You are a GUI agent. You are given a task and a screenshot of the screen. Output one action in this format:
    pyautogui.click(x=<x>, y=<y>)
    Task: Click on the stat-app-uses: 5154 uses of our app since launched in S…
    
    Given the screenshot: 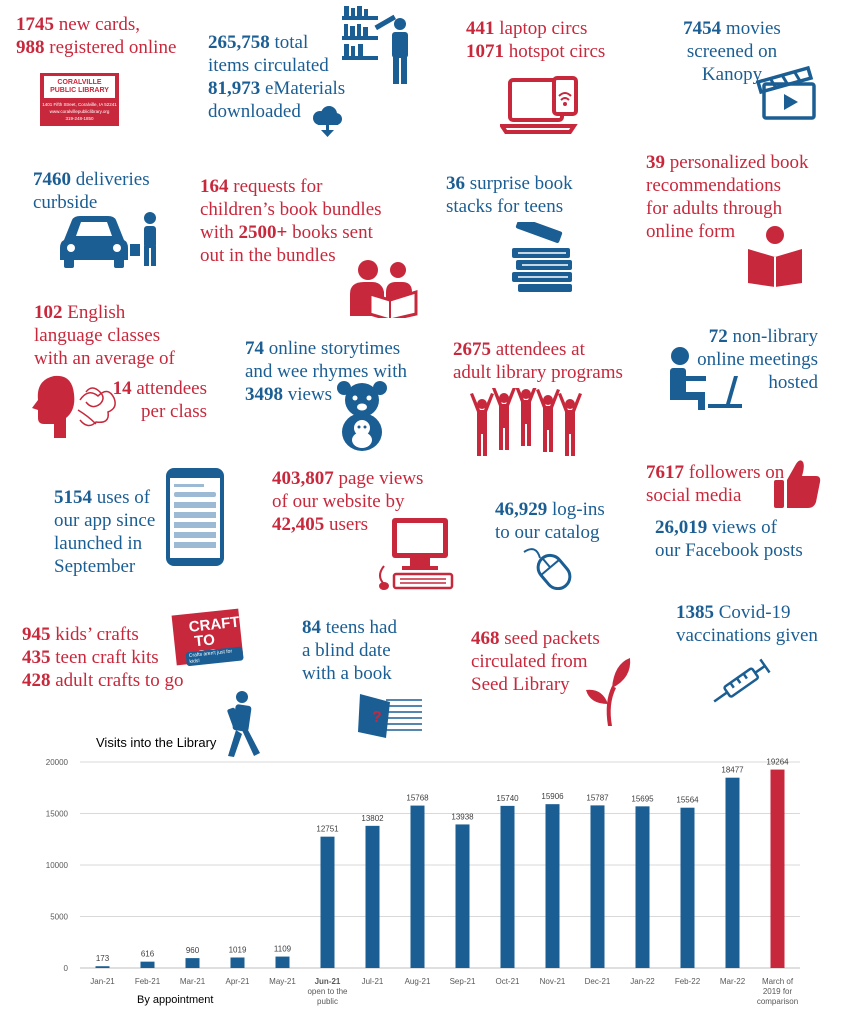 What is the action you would take?
    pyautogui.click(x=105, y=532)
    